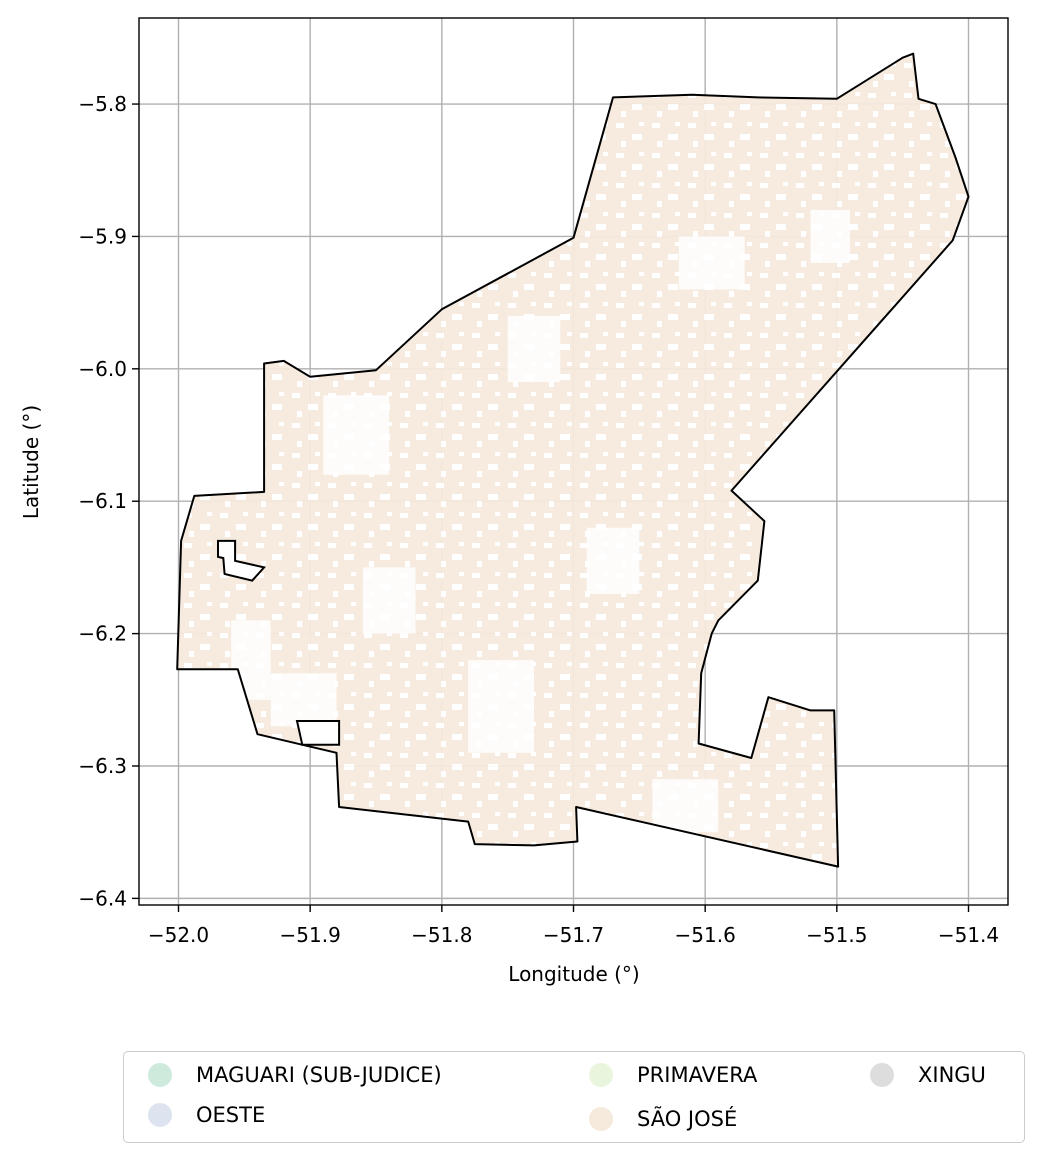  I want to click on legend-item-oeste: OESTE, so click(206, 1115).